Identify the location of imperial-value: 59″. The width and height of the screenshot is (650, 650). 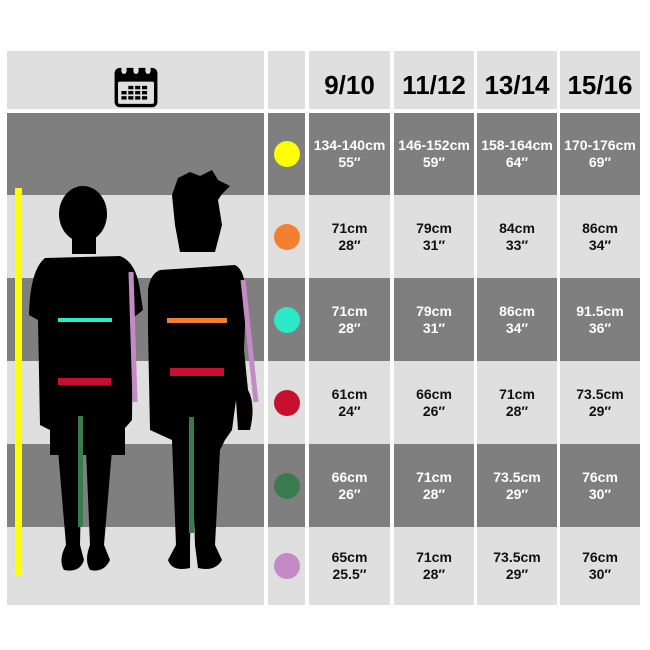
(434, 162).